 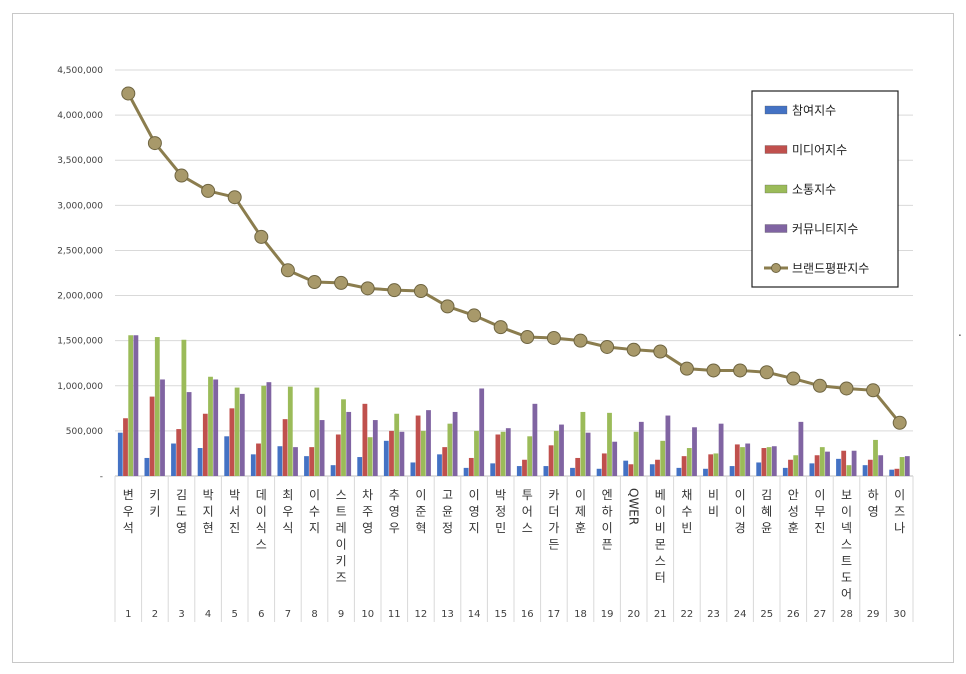 What do you see at coordinates (825, 229) in the screenshot?
I see `legend-label: 커뮤니티지수` at bounding box center [825, 229].